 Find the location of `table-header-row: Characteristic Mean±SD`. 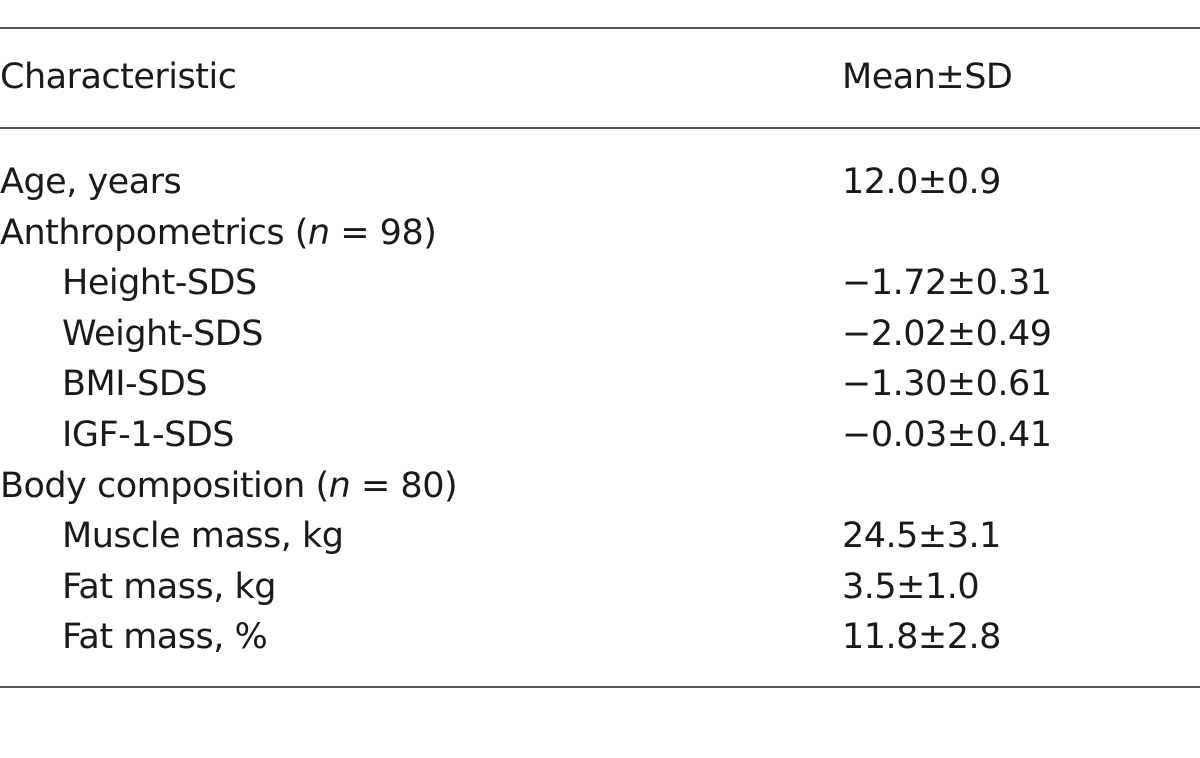

table-header-row: Characteristic Mean±SD is located at coordinates (600, 77).